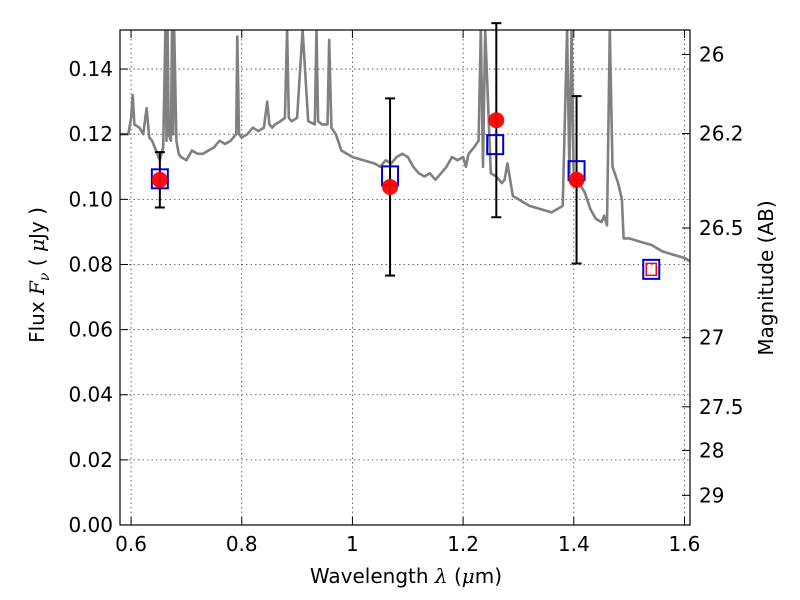 Image resolution: width=800 pixels, height=600 pixels. Describe the element at coordinates (90, 134) in the screenshot. I see `y-tick-label: 0.12` at that location.